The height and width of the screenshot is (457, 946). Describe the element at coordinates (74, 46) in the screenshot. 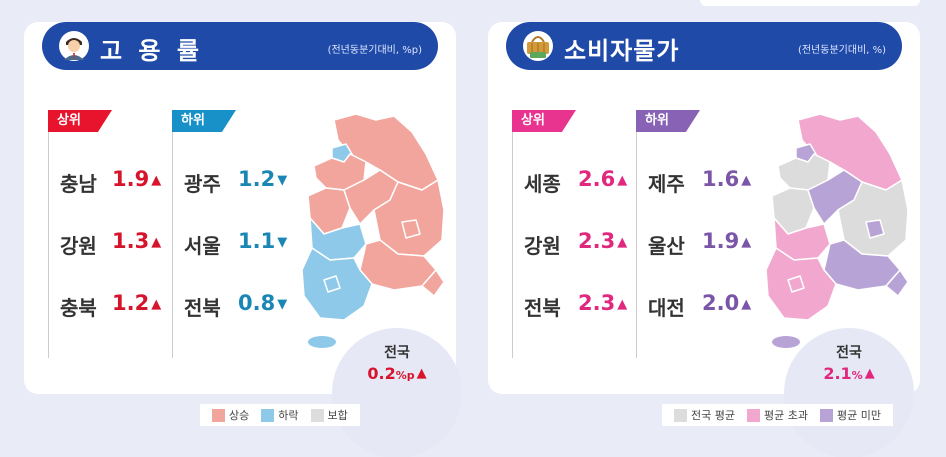

I see `person-icon` at that location.